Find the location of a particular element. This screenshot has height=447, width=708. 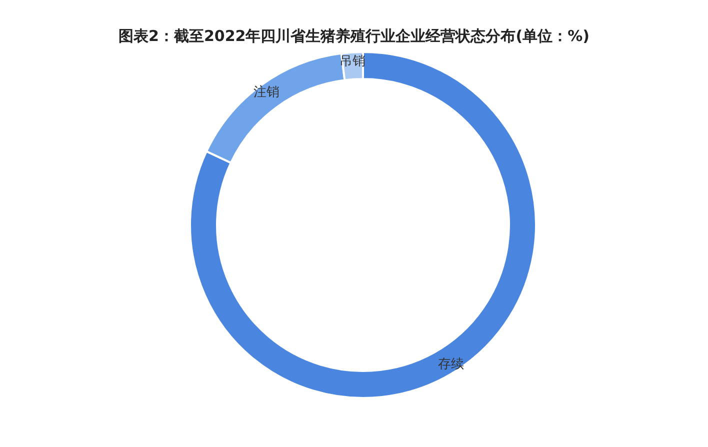

chart-title: 图表2：截至2022年四川省生猪养殖行业企业经营状态分布(单位：%) is located at coordinates (354, 36).